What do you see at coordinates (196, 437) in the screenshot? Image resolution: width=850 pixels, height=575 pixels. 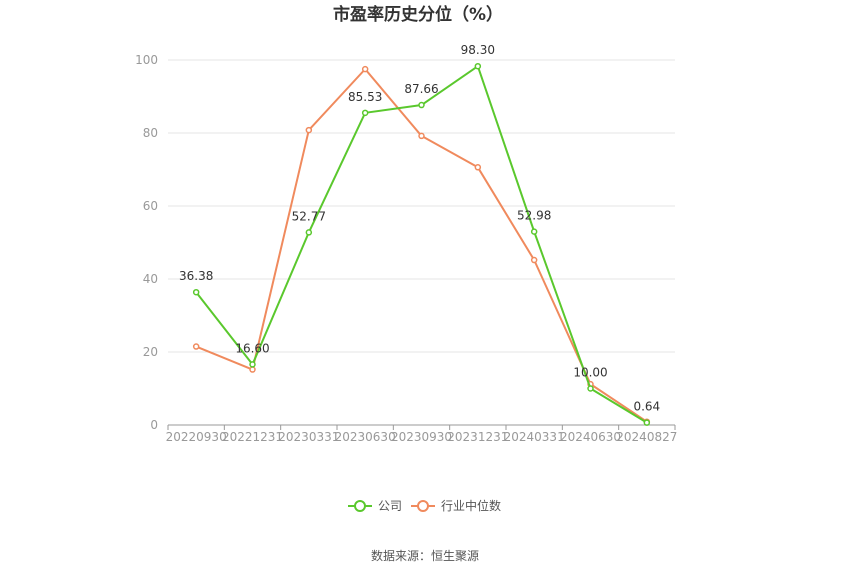 I see `x-tick-label: 20220930` at bounding box center [196, 437].